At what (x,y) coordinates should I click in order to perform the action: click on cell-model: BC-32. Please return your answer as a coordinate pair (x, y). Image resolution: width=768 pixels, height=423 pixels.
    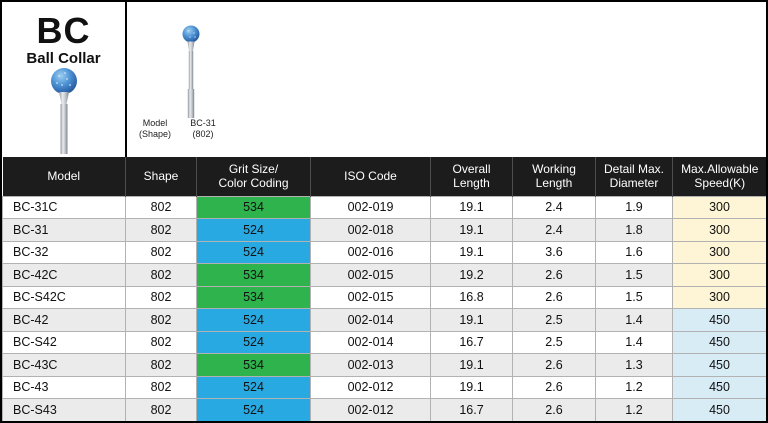
    Looking at the image, I should click on (64, 252).